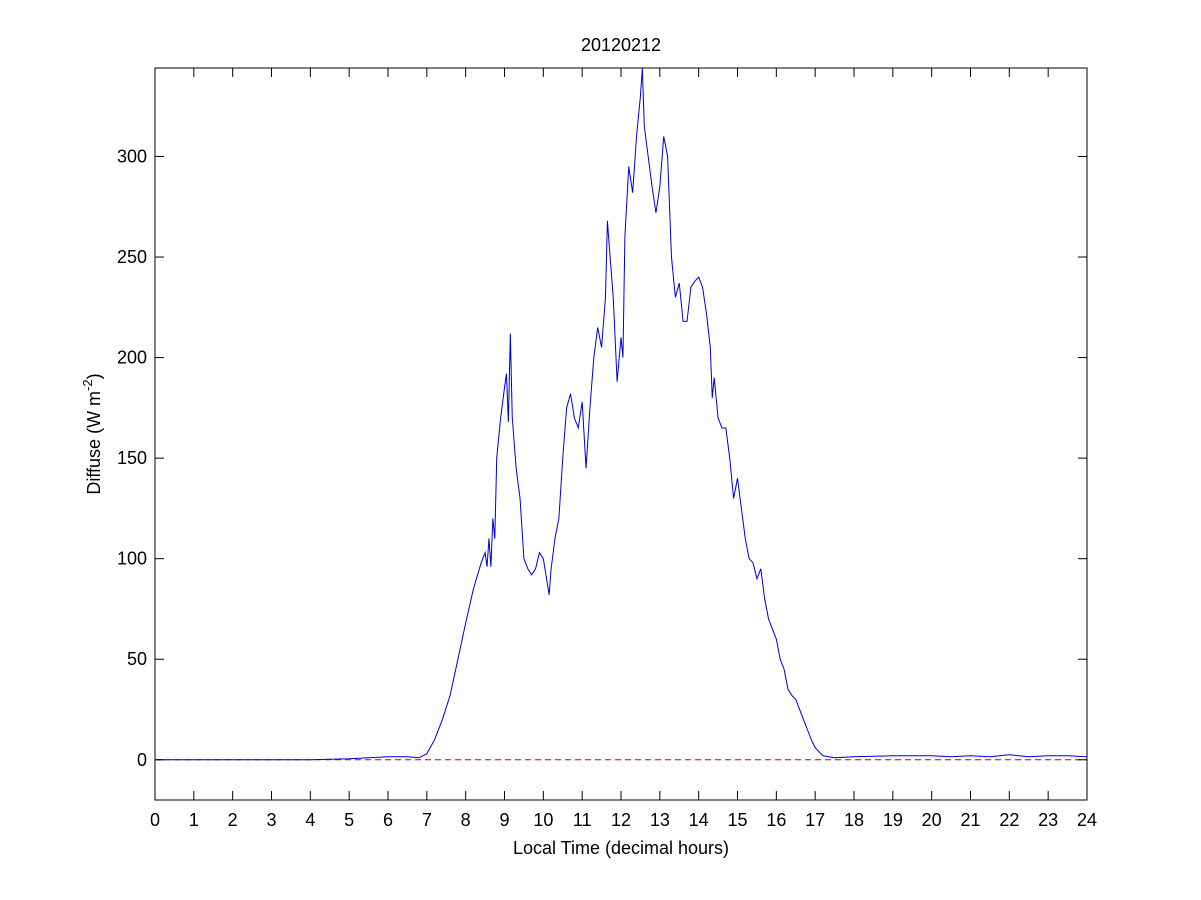 This screenshot has height=900, width=1201. I want to click on x-tick-label: 21, so click(970, 820).